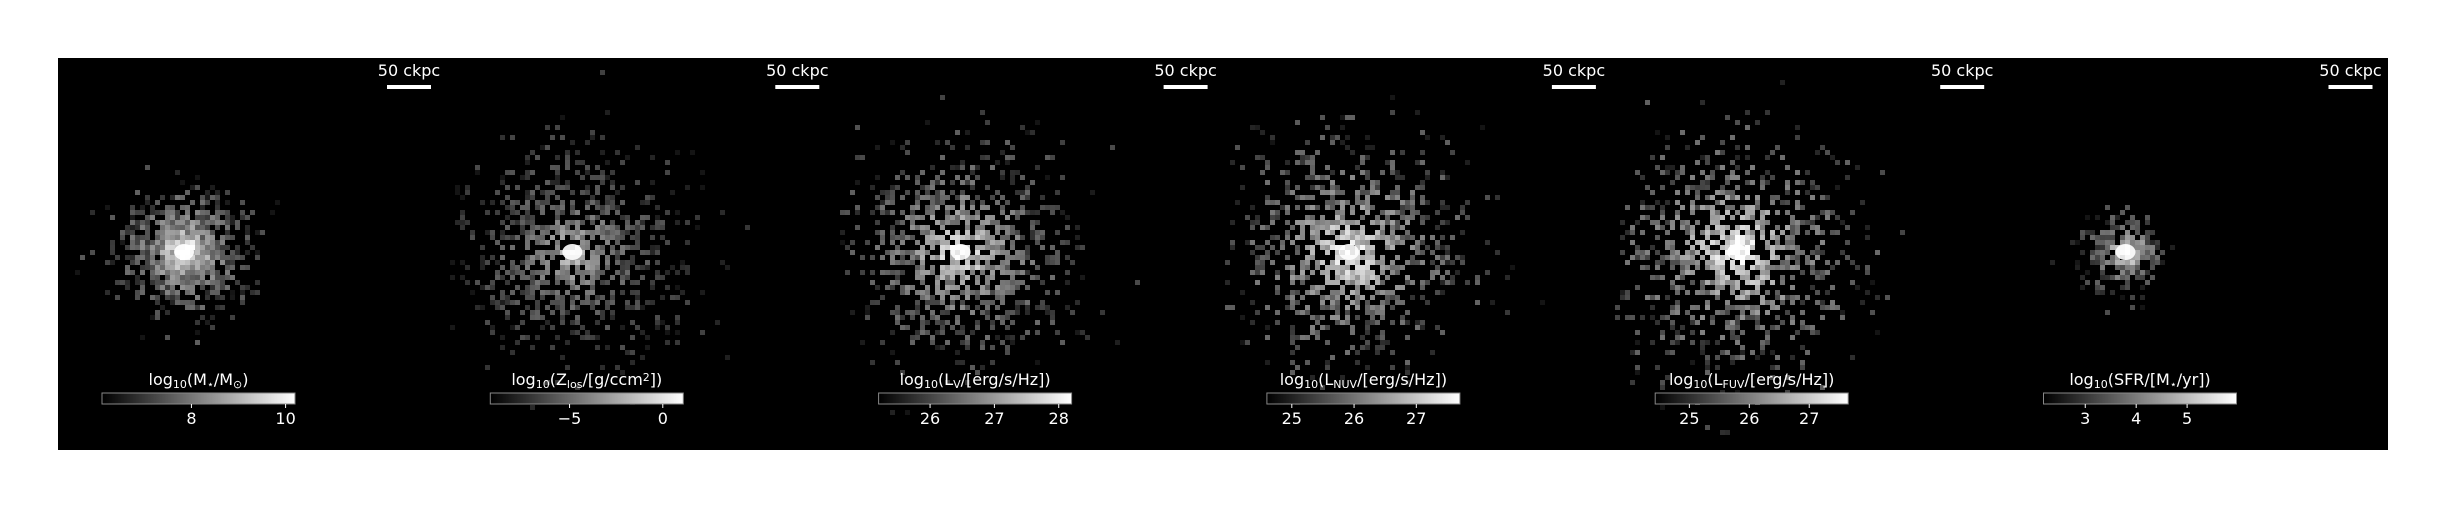 This screenshot has width=2444, height=511. I want to click on core, so click(1737, 252).